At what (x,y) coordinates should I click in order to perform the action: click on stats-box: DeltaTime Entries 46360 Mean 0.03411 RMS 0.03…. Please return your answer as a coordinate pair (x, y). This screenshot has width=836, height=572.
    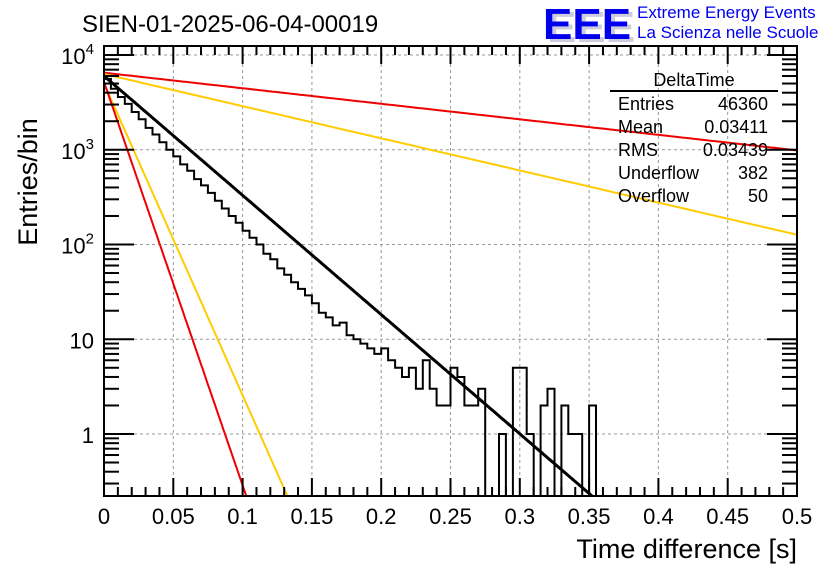
    Looking at the image, I should click on (694, 138).